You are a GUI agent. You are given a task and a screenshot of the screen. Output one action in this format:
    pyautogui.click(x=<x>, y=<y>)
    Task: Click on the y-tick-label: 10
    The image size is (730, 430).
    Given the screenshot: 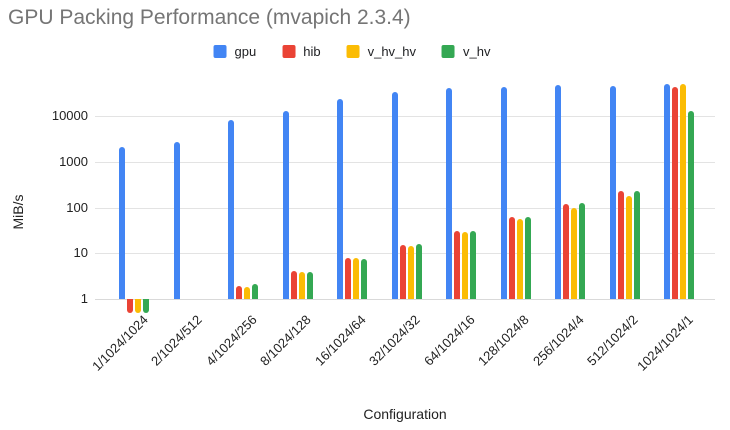 What is the action you would take?
    pyautogui.click(x=80, y=252)
    